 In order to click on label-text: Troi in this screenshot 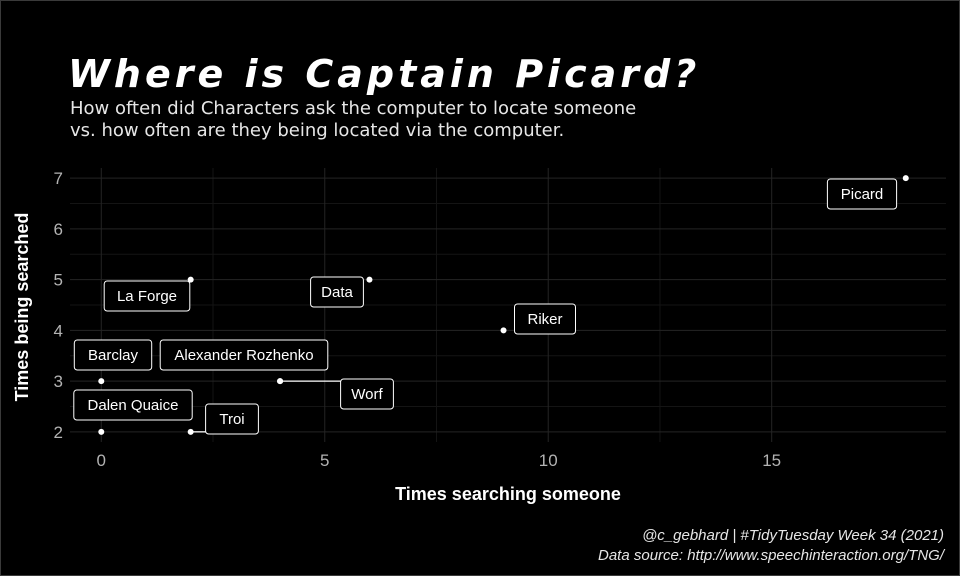, I will do `click(231, 419)`.